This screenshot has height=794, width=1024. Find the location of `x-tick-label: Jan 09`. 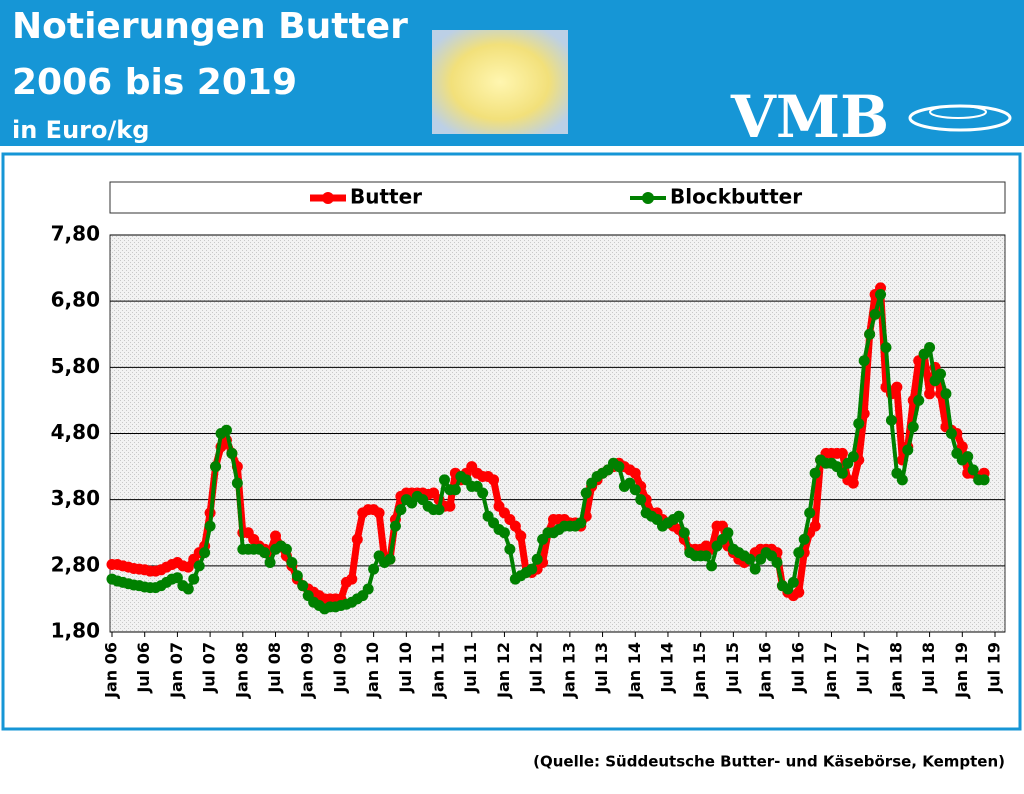

x-tick-label: Jan 09 is located at coordinates (307, 670).